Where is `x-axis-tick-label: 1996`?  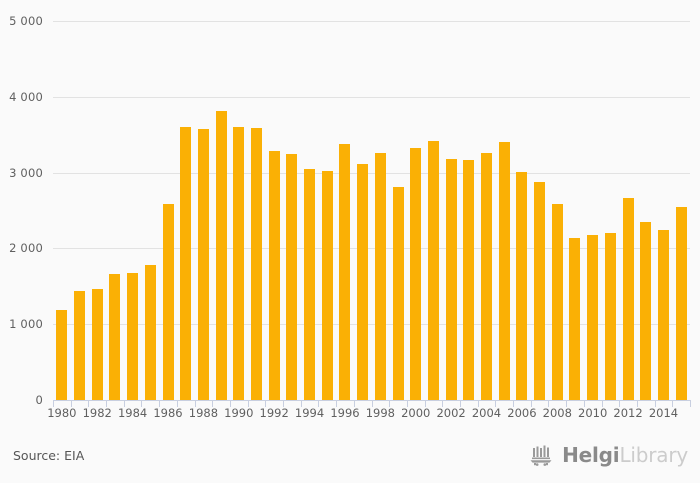 x-axis-tick-label: 1996 is located at coordinates (345, 413).